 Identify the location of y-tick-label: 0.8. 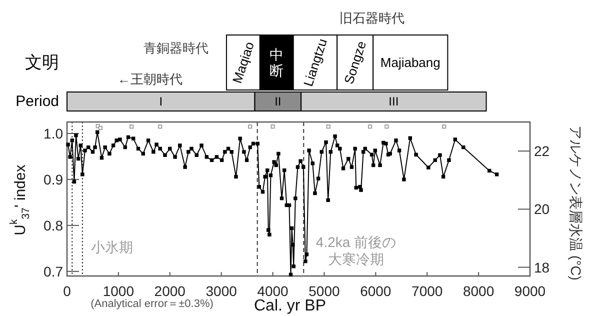
(54, 225).